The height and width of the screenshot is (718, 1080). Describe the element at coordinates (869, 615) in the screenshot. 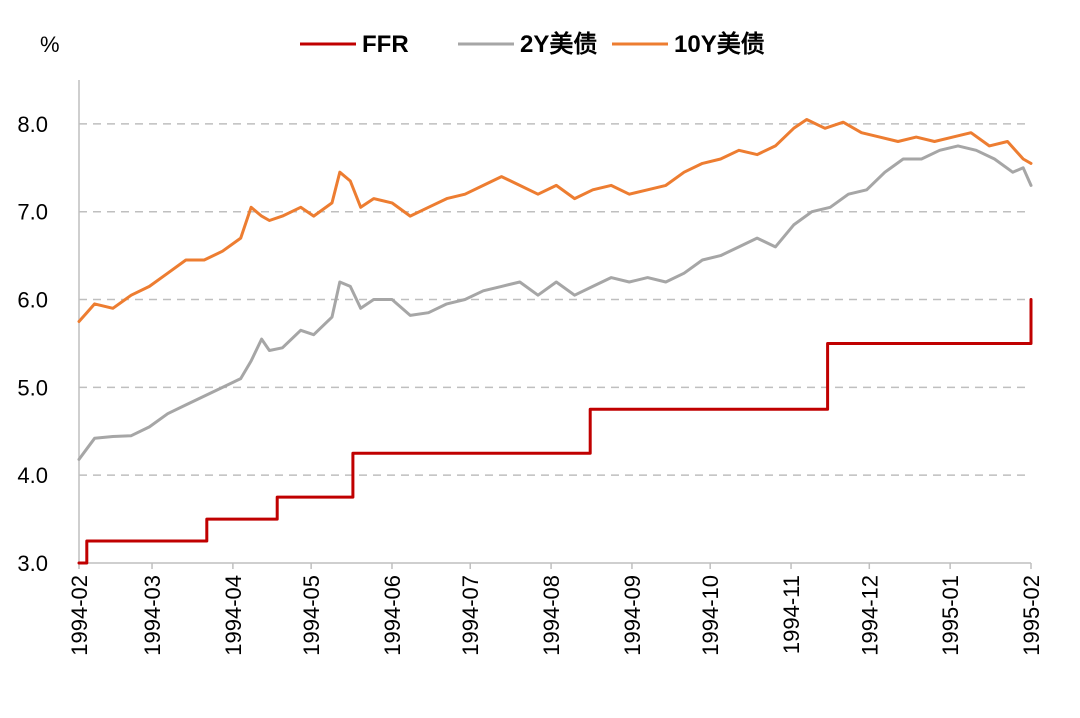

I see `x-tick-label-1994-12: 1994-12` at that location.